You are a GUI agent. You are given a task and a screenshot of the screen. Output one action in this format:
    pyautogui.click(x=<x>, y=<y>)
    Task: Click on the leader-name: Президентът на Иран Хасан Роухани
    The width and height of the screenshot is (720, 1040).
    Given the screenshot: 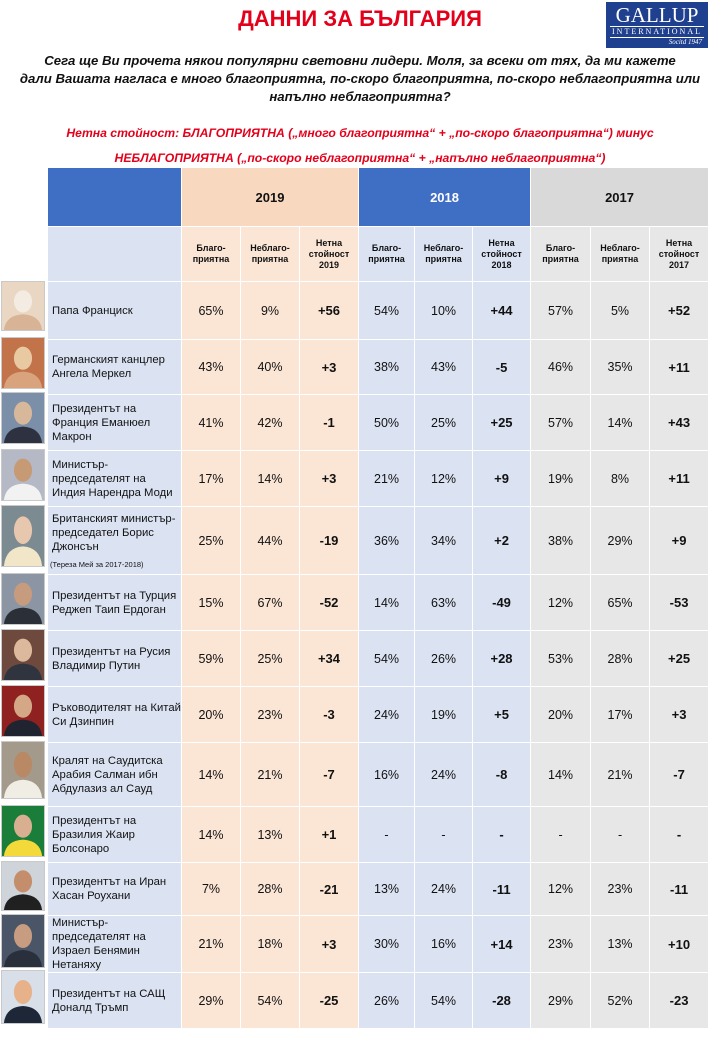 What is the action you would take?
    pyautogui.click(x=109, y=889)
    